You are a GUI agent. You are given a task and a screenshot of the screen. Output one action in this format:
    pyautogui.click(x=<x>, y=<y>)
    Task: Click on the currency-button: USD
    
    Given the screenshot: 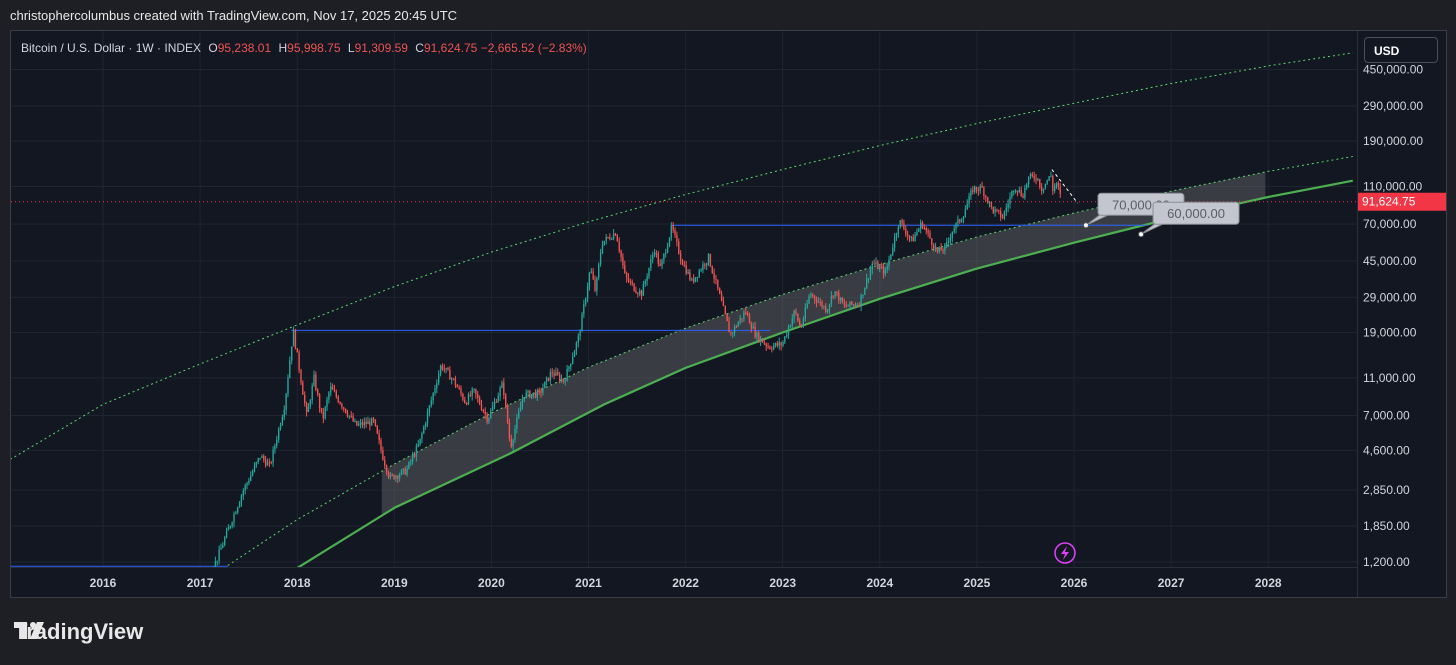 What is the action you would take?
    pyautogui.click(x=1401, y=50)
    